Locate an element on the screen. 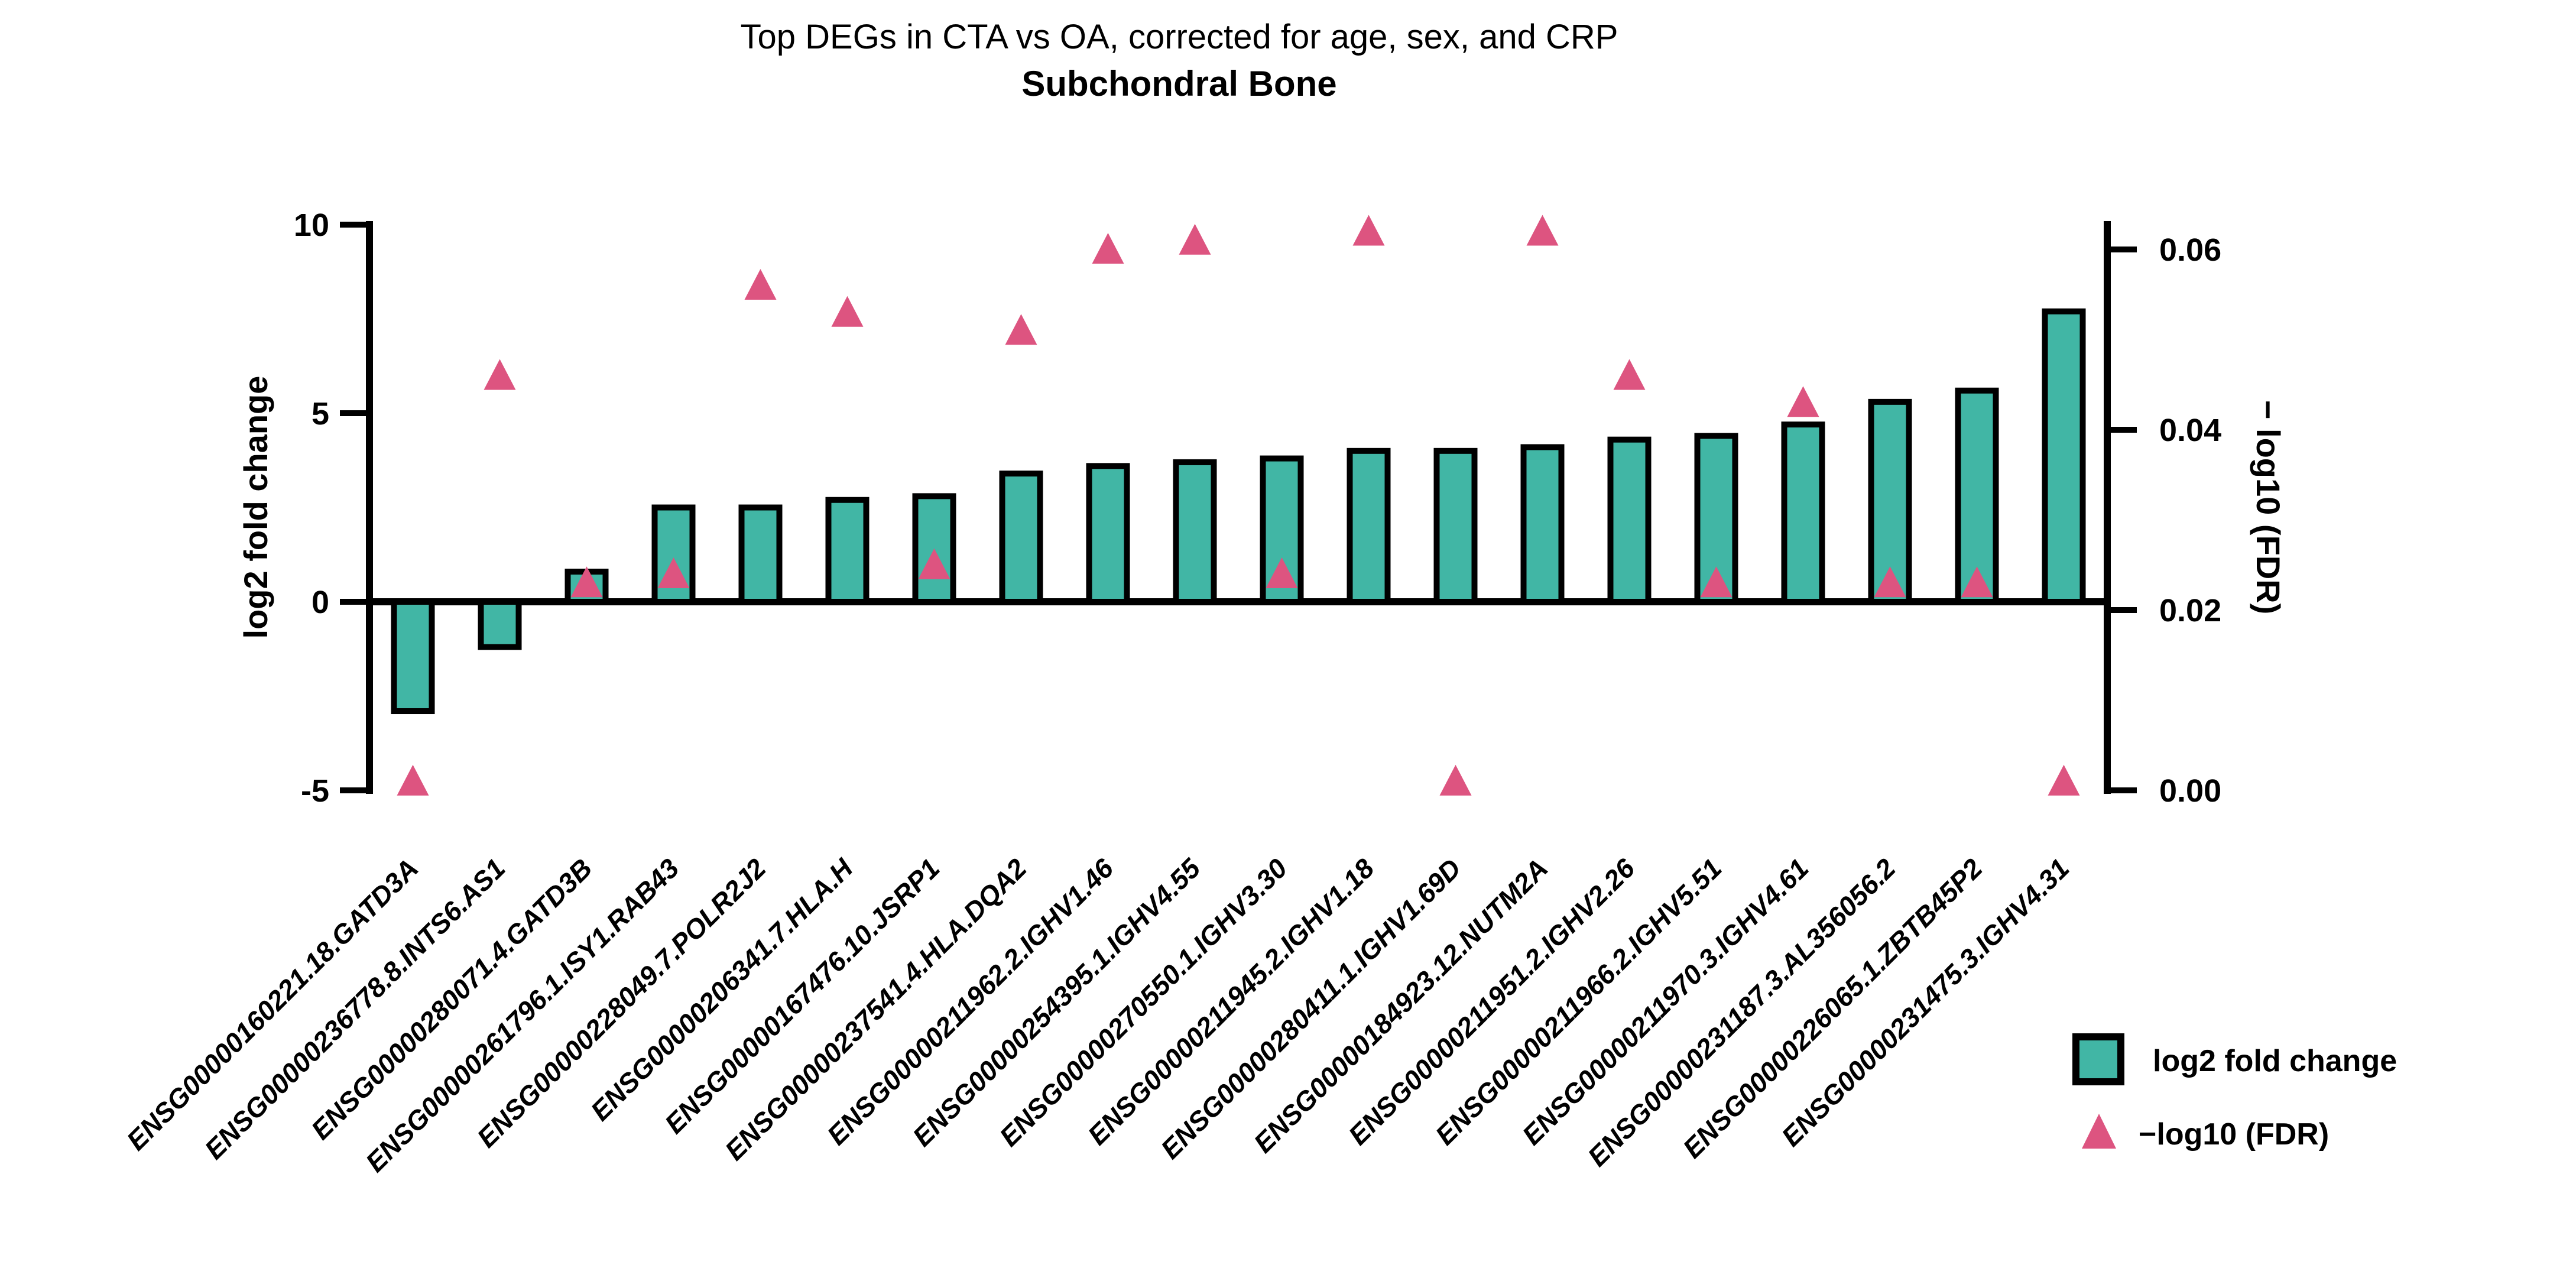 The width and height of the screenshot is (2576, 1268). x-tick-label-ENSG00000261796.1.ISY1.RAB43: ENSG00000261796.1.ISY1.RAB43 is located at coordinates (522, 1015).